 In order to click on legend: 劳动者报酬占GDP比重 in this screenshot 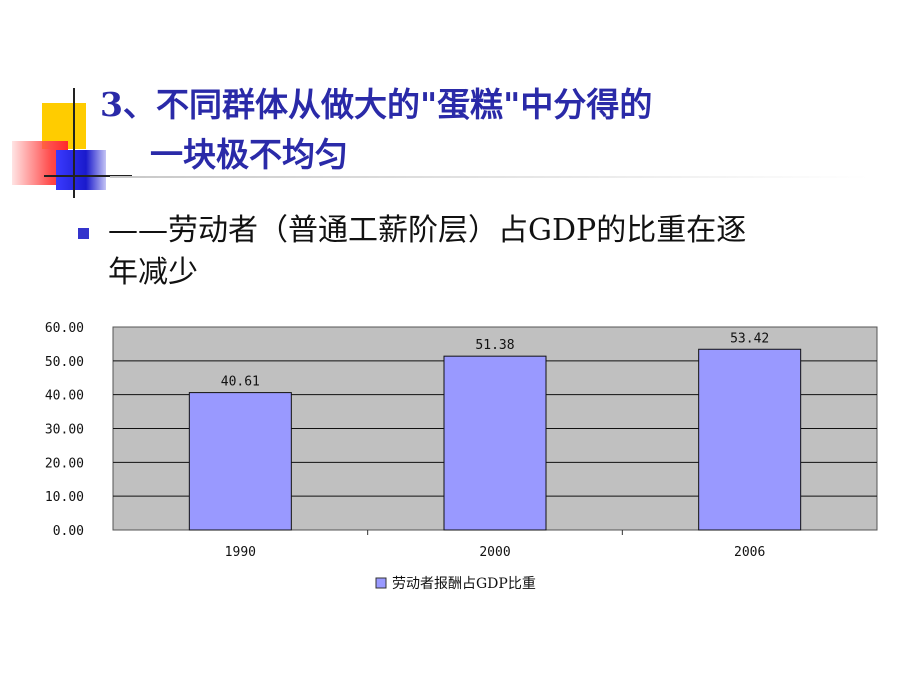, I will do `click(455, 584)`.